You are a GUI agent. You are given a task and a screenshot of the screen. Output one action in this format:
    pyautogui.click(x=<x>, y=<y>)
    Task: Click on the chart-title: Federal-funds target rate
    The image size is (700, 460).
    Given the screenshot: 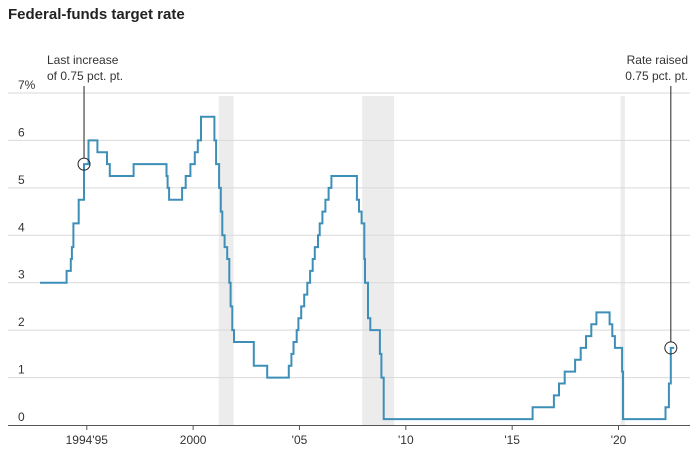 What is the action you would take?
    pyautogui.click(x=96, y=14)
    